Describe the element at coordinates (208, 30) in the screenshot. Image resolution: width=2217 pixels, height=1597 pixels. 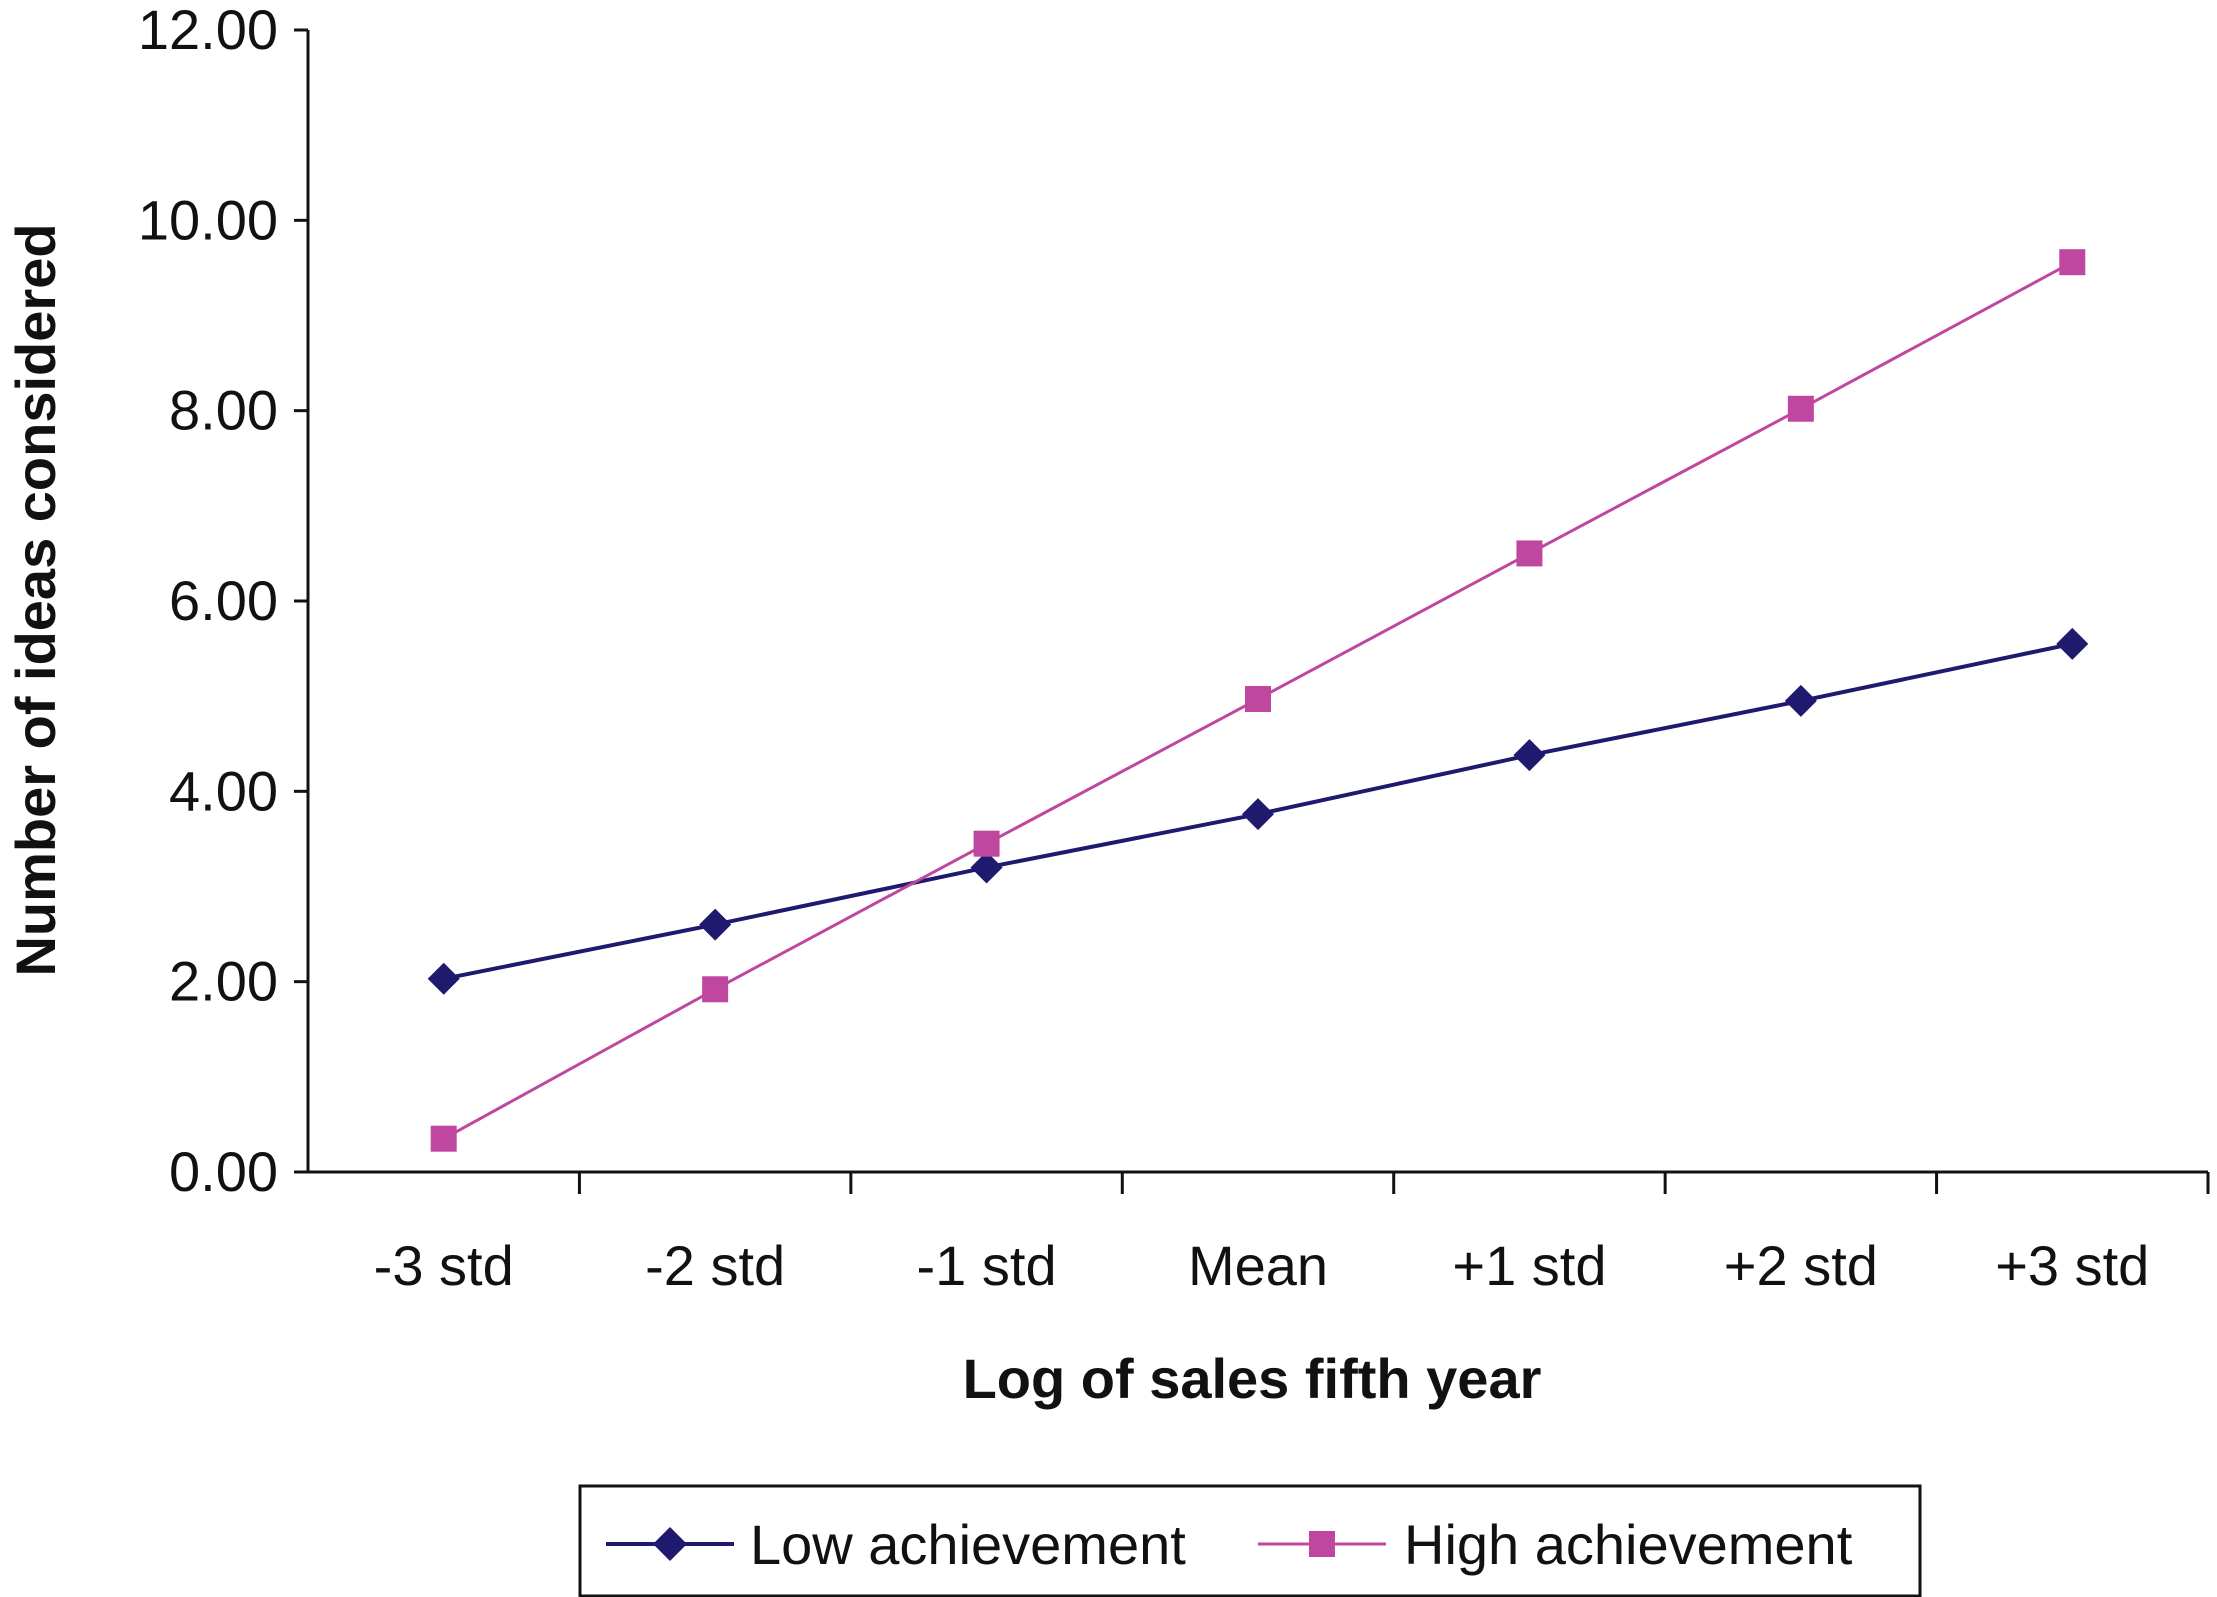
I see `y-tick-label: 12.00` at that location.